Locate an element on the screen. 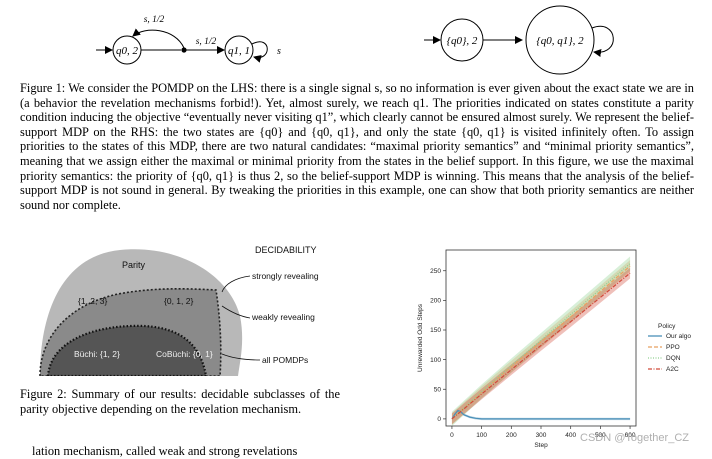 The width and height of the screenshot is (712, 459). figure2-title: DECIDABILITY is located at coordinates (286, 250).